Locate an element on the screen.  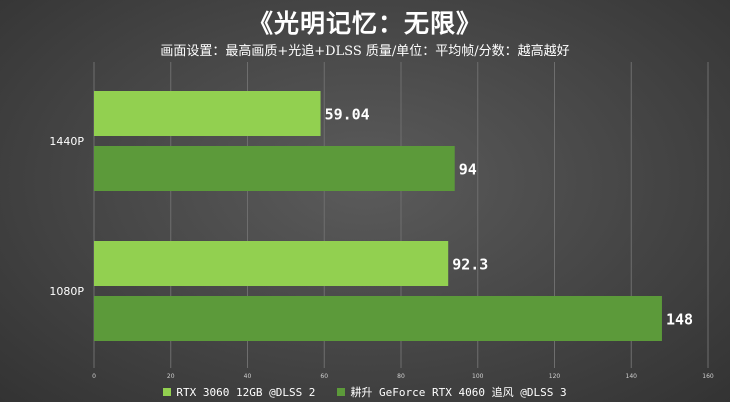
legend-item-series-2: 耕升 GeForce RTX 4060 追风 @DLSS 3 is located at coordinates (452, 392).